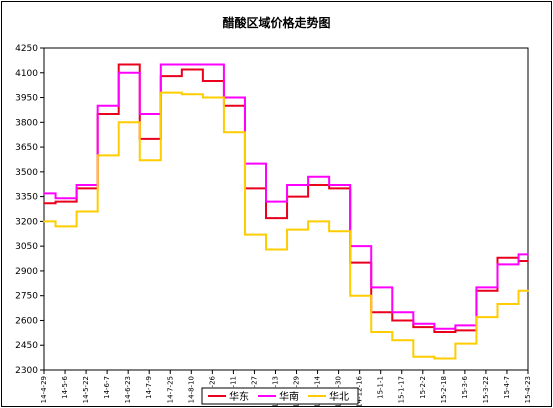 The image size is (553, 408). What do you see at coordinates (239, 396) in the screenshot?
I see `legend-label-0: 华东` at bounding box center [239, 396].